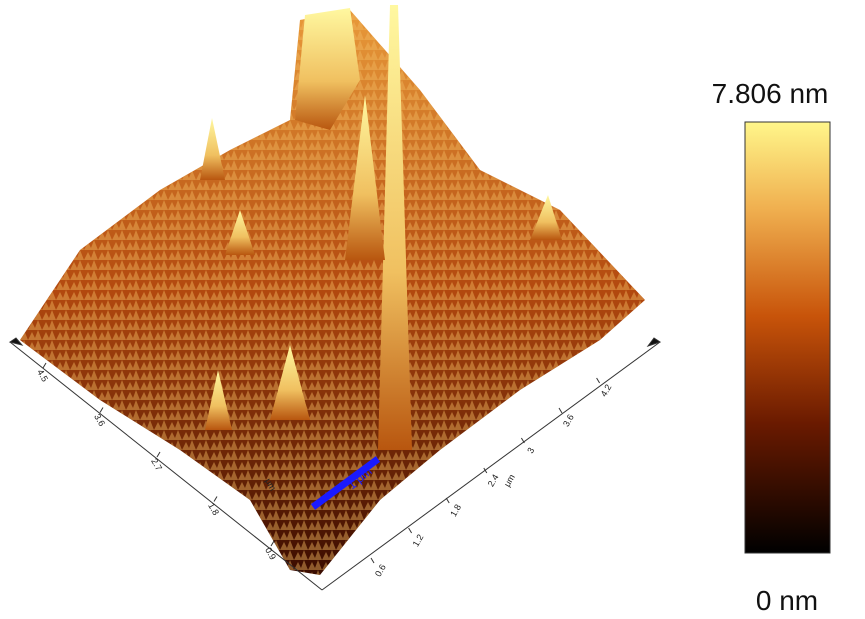  What do you see at coordinates (156, 465) in the screenshot?
I see `y-tick-label: 2.7` at bounding box center [156, 465].